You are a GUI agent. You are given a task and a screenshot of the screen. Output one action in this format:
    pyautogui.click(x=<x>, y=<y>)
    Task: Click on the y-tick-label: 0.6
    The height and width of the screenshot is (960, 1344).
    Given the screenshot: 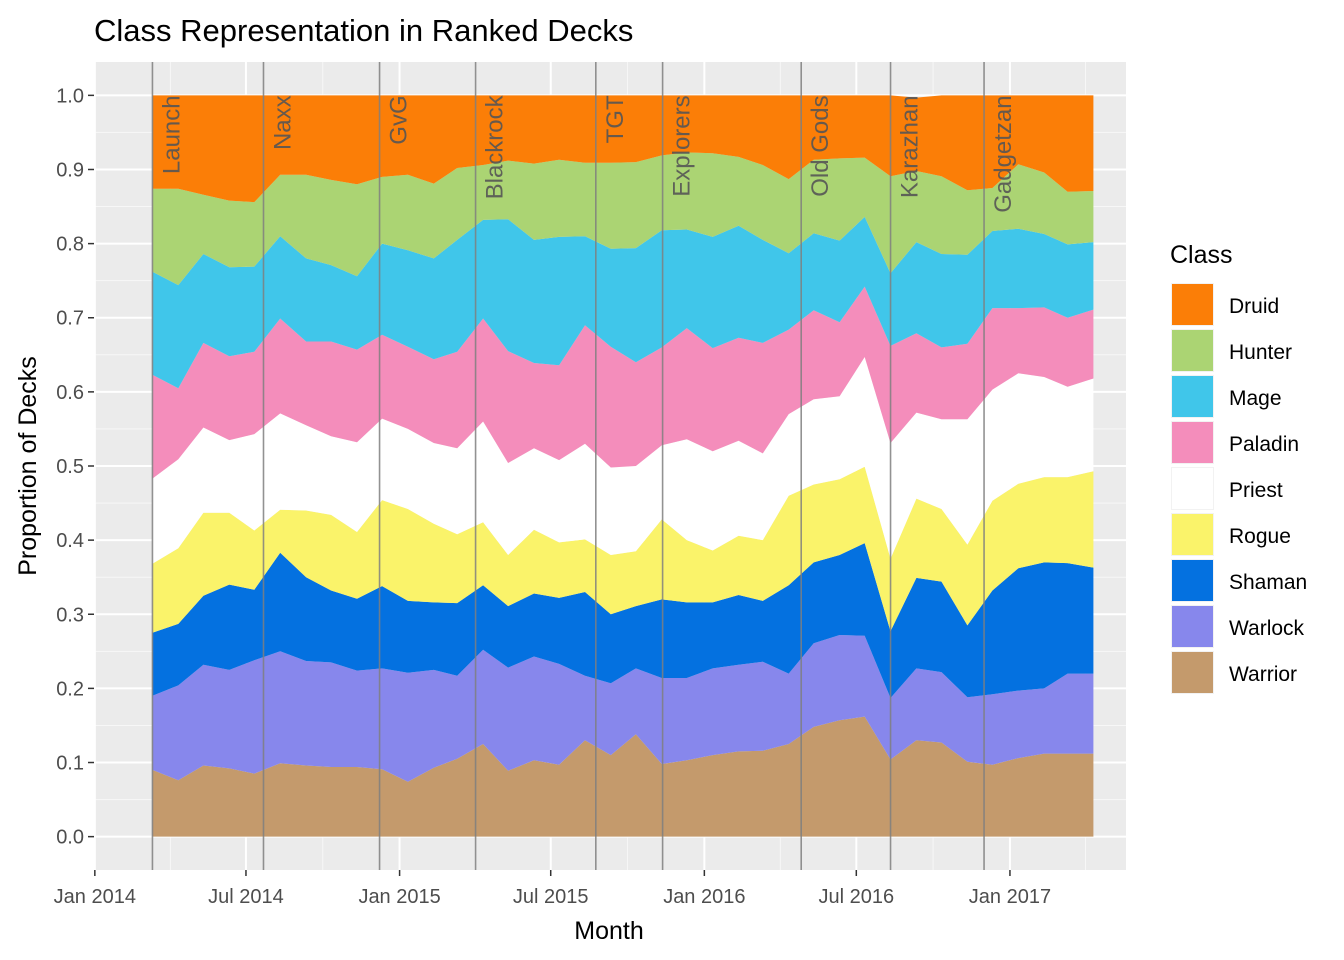 What is the action you would take?
    pyautogui.click(x=70, y=393)
    